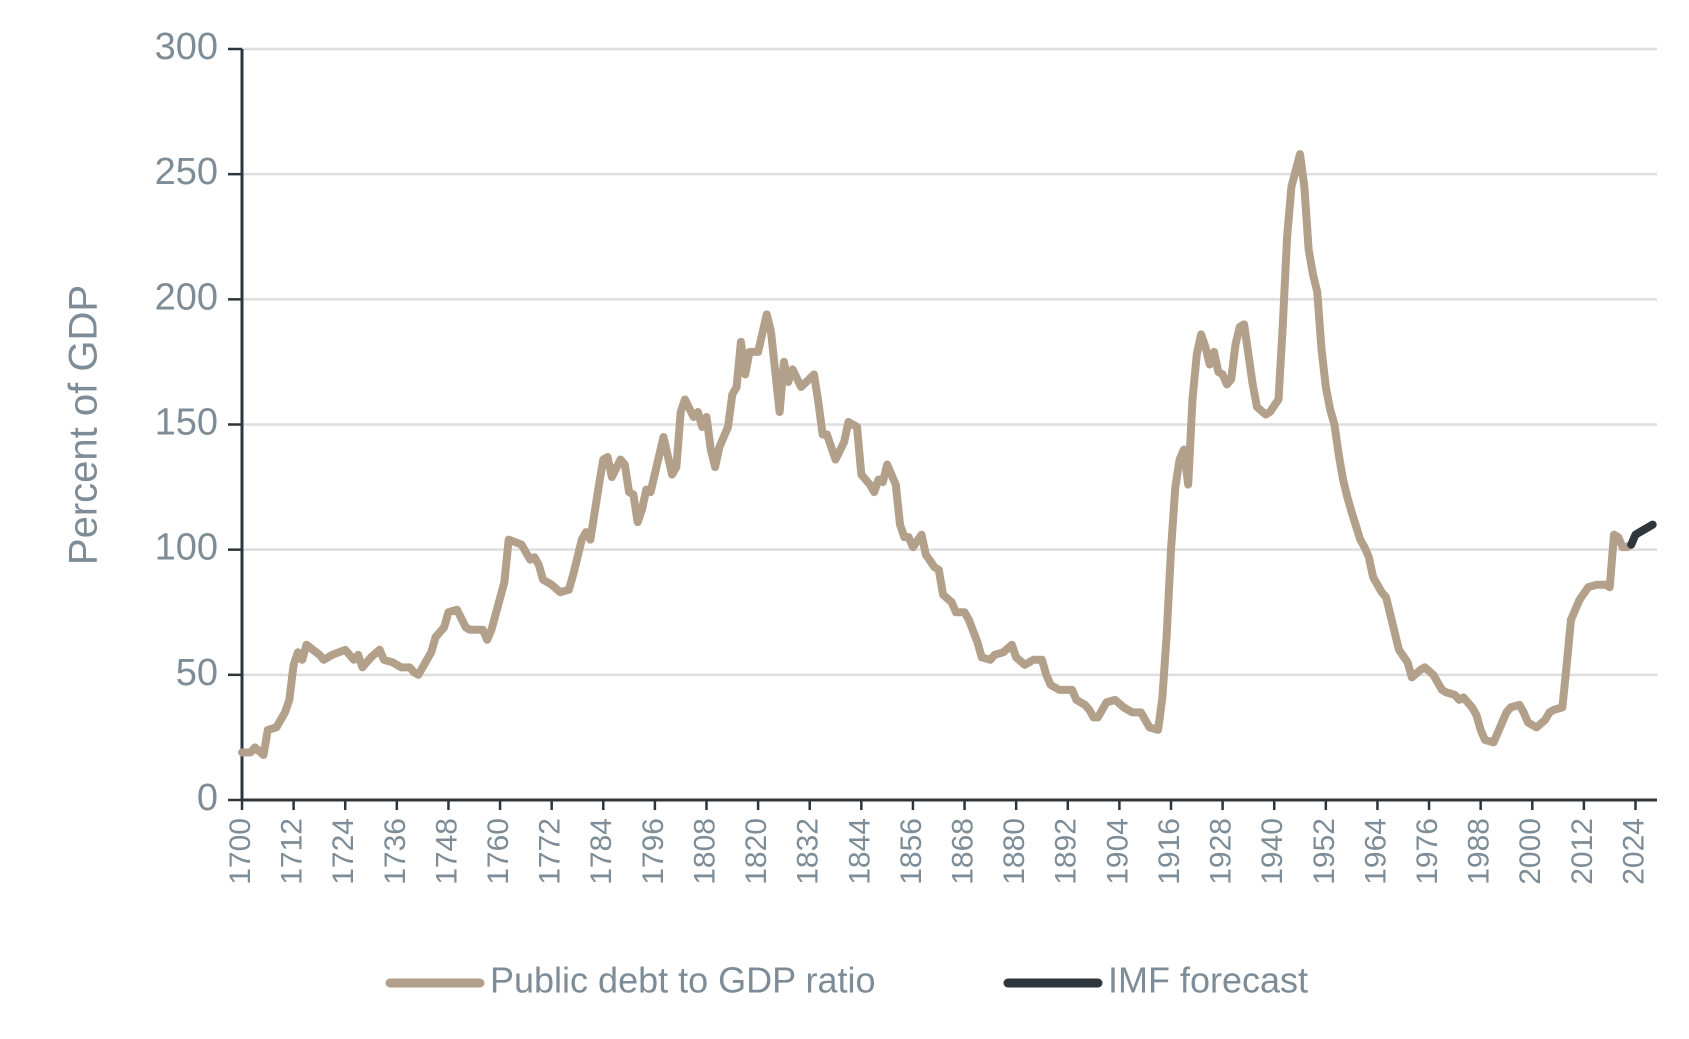  What do you see at coordinates (653, 851) in the screenshot?
I see `x-tick-label: 1796` at bounding box center [653, 851].